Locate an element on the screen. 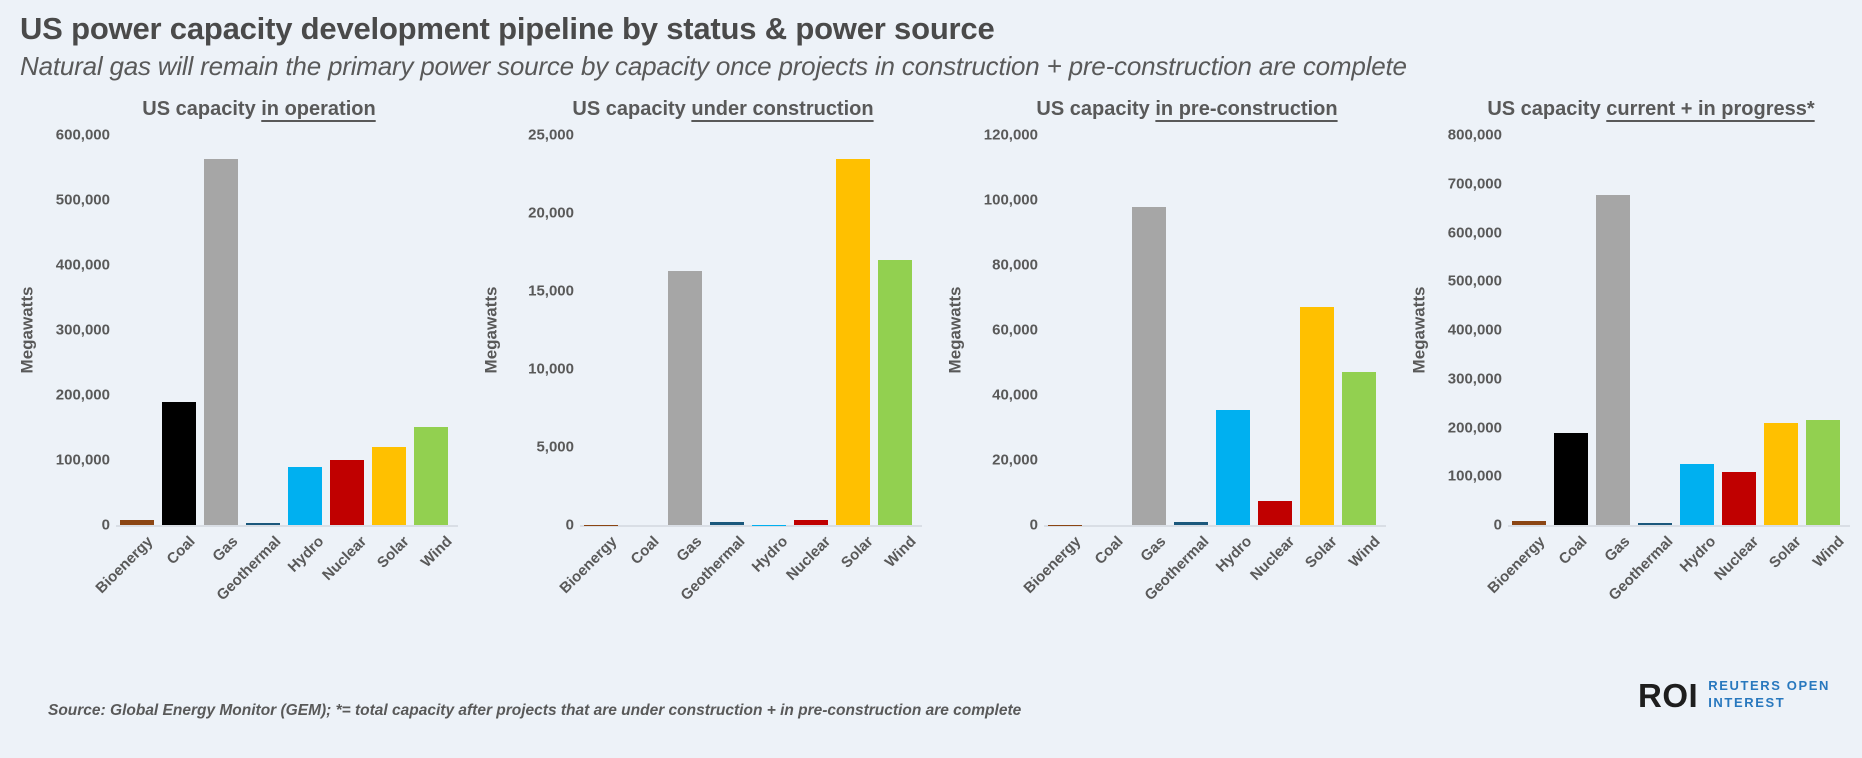 The image size is (1862, 758). y-tick-label: 15,000 is located at coordinates (551, 291).